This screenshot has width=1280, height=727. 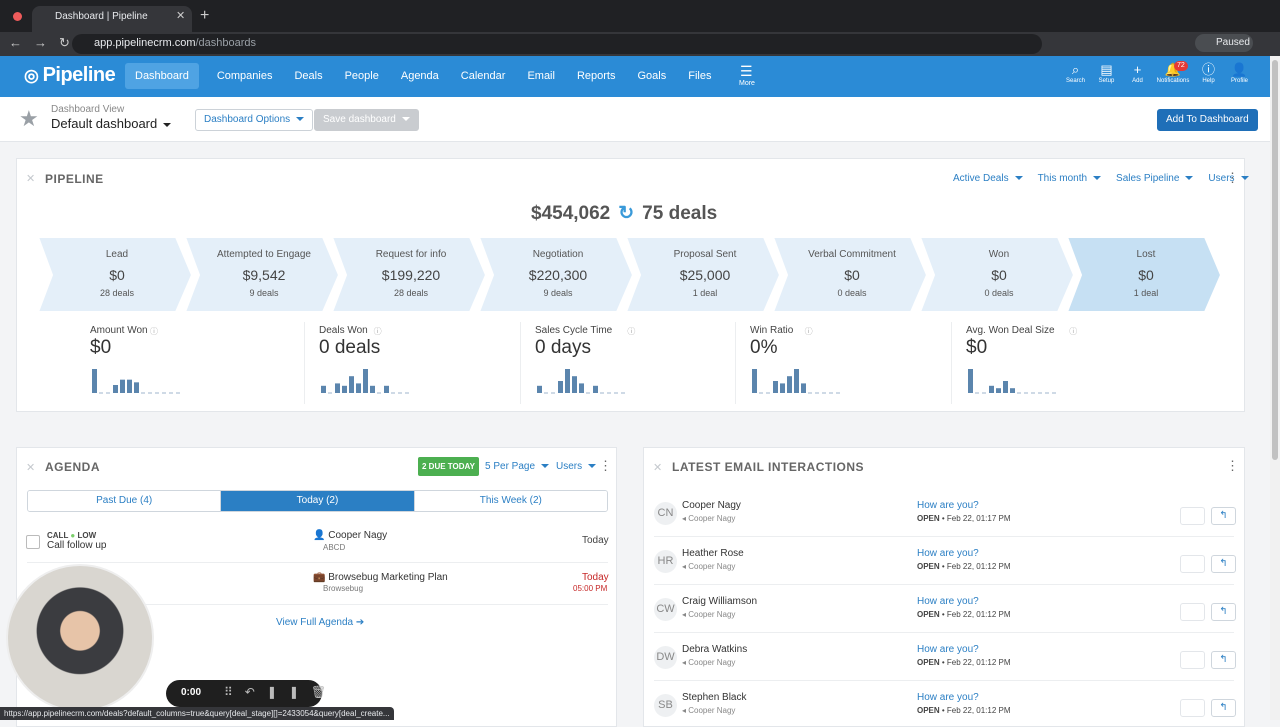 What do you see at coordinates (1154, 178) in the screenshot?
I see `pipeline-filter: Sales Pipeline` at bounding box center [1154, 178].